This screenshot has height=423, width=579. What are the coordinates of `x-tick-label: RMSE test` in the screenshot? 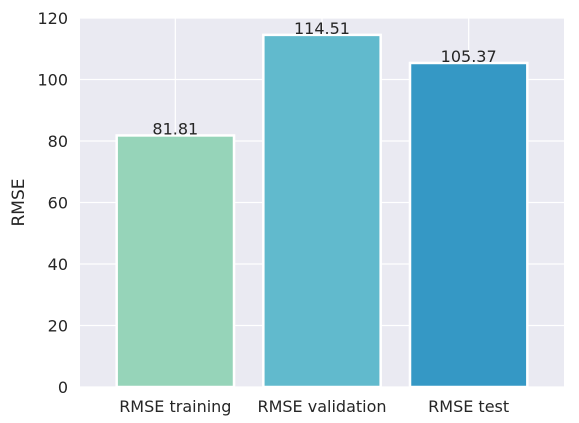 It's located at (468, 406).